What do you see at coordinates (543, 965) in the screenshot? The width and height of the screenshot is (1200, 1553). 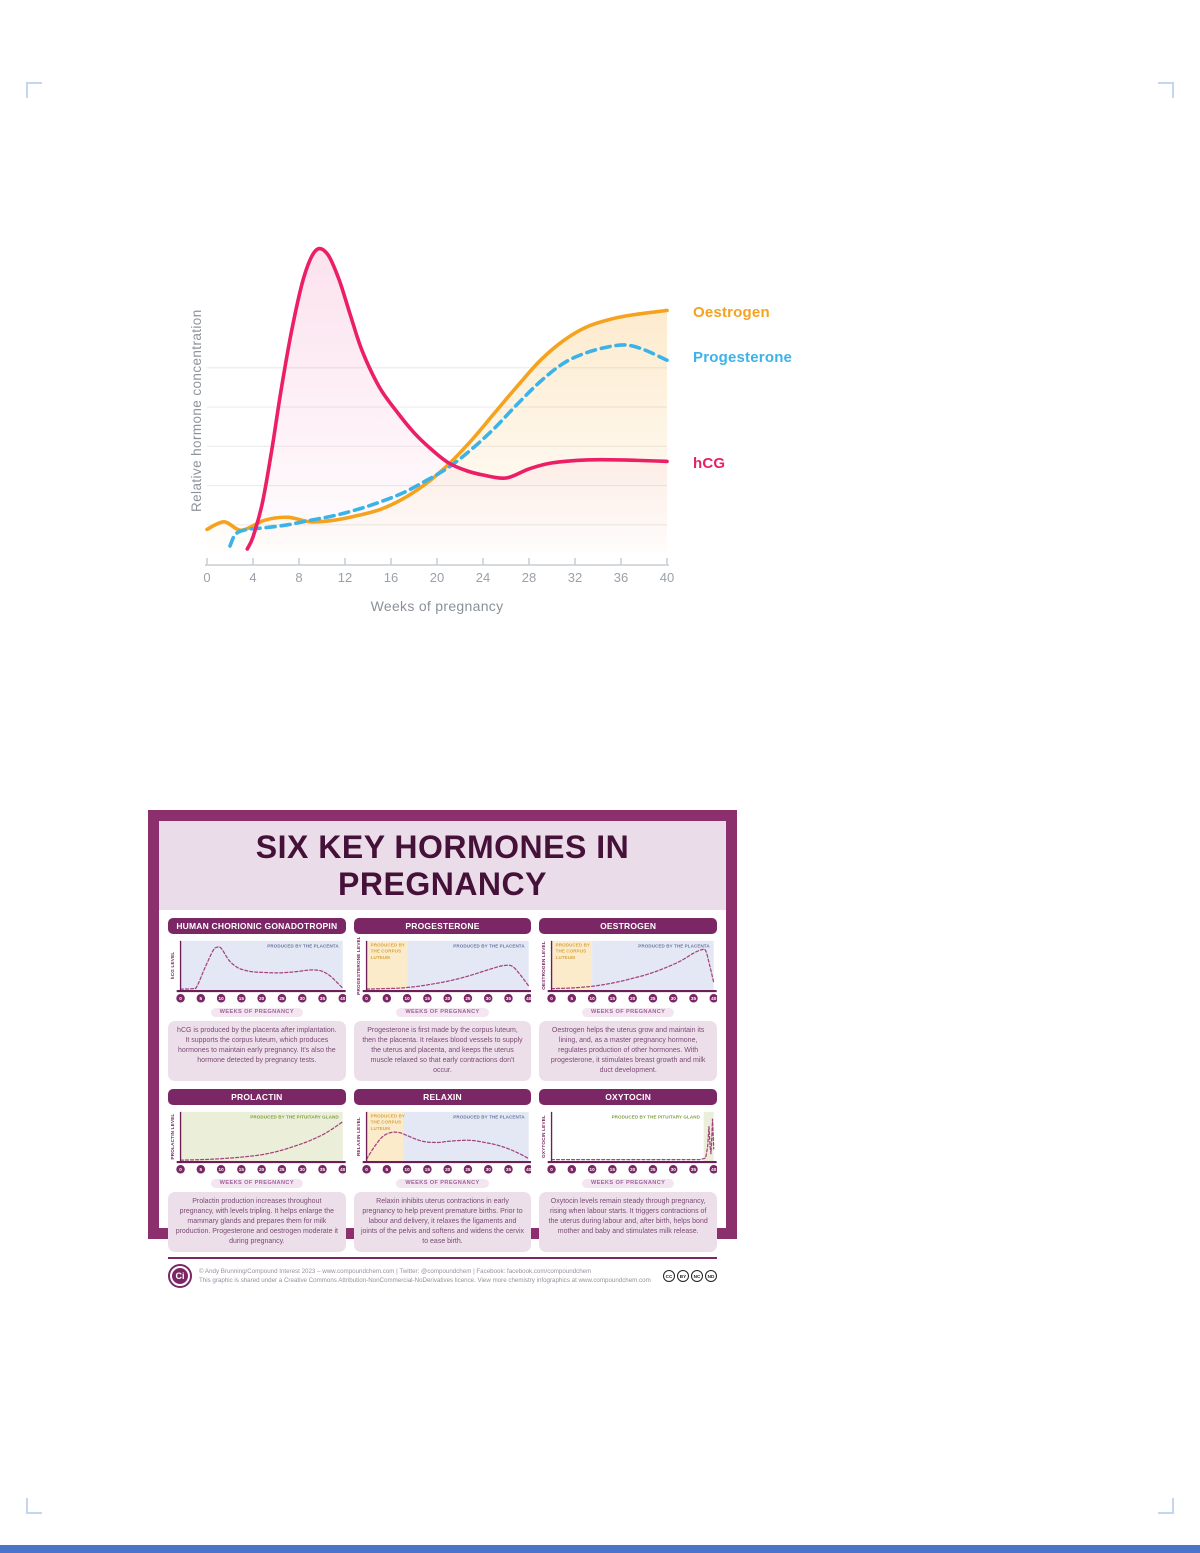 I see `svg-text: OESTROGEN LEVEL` at bounding box center [543, 965].